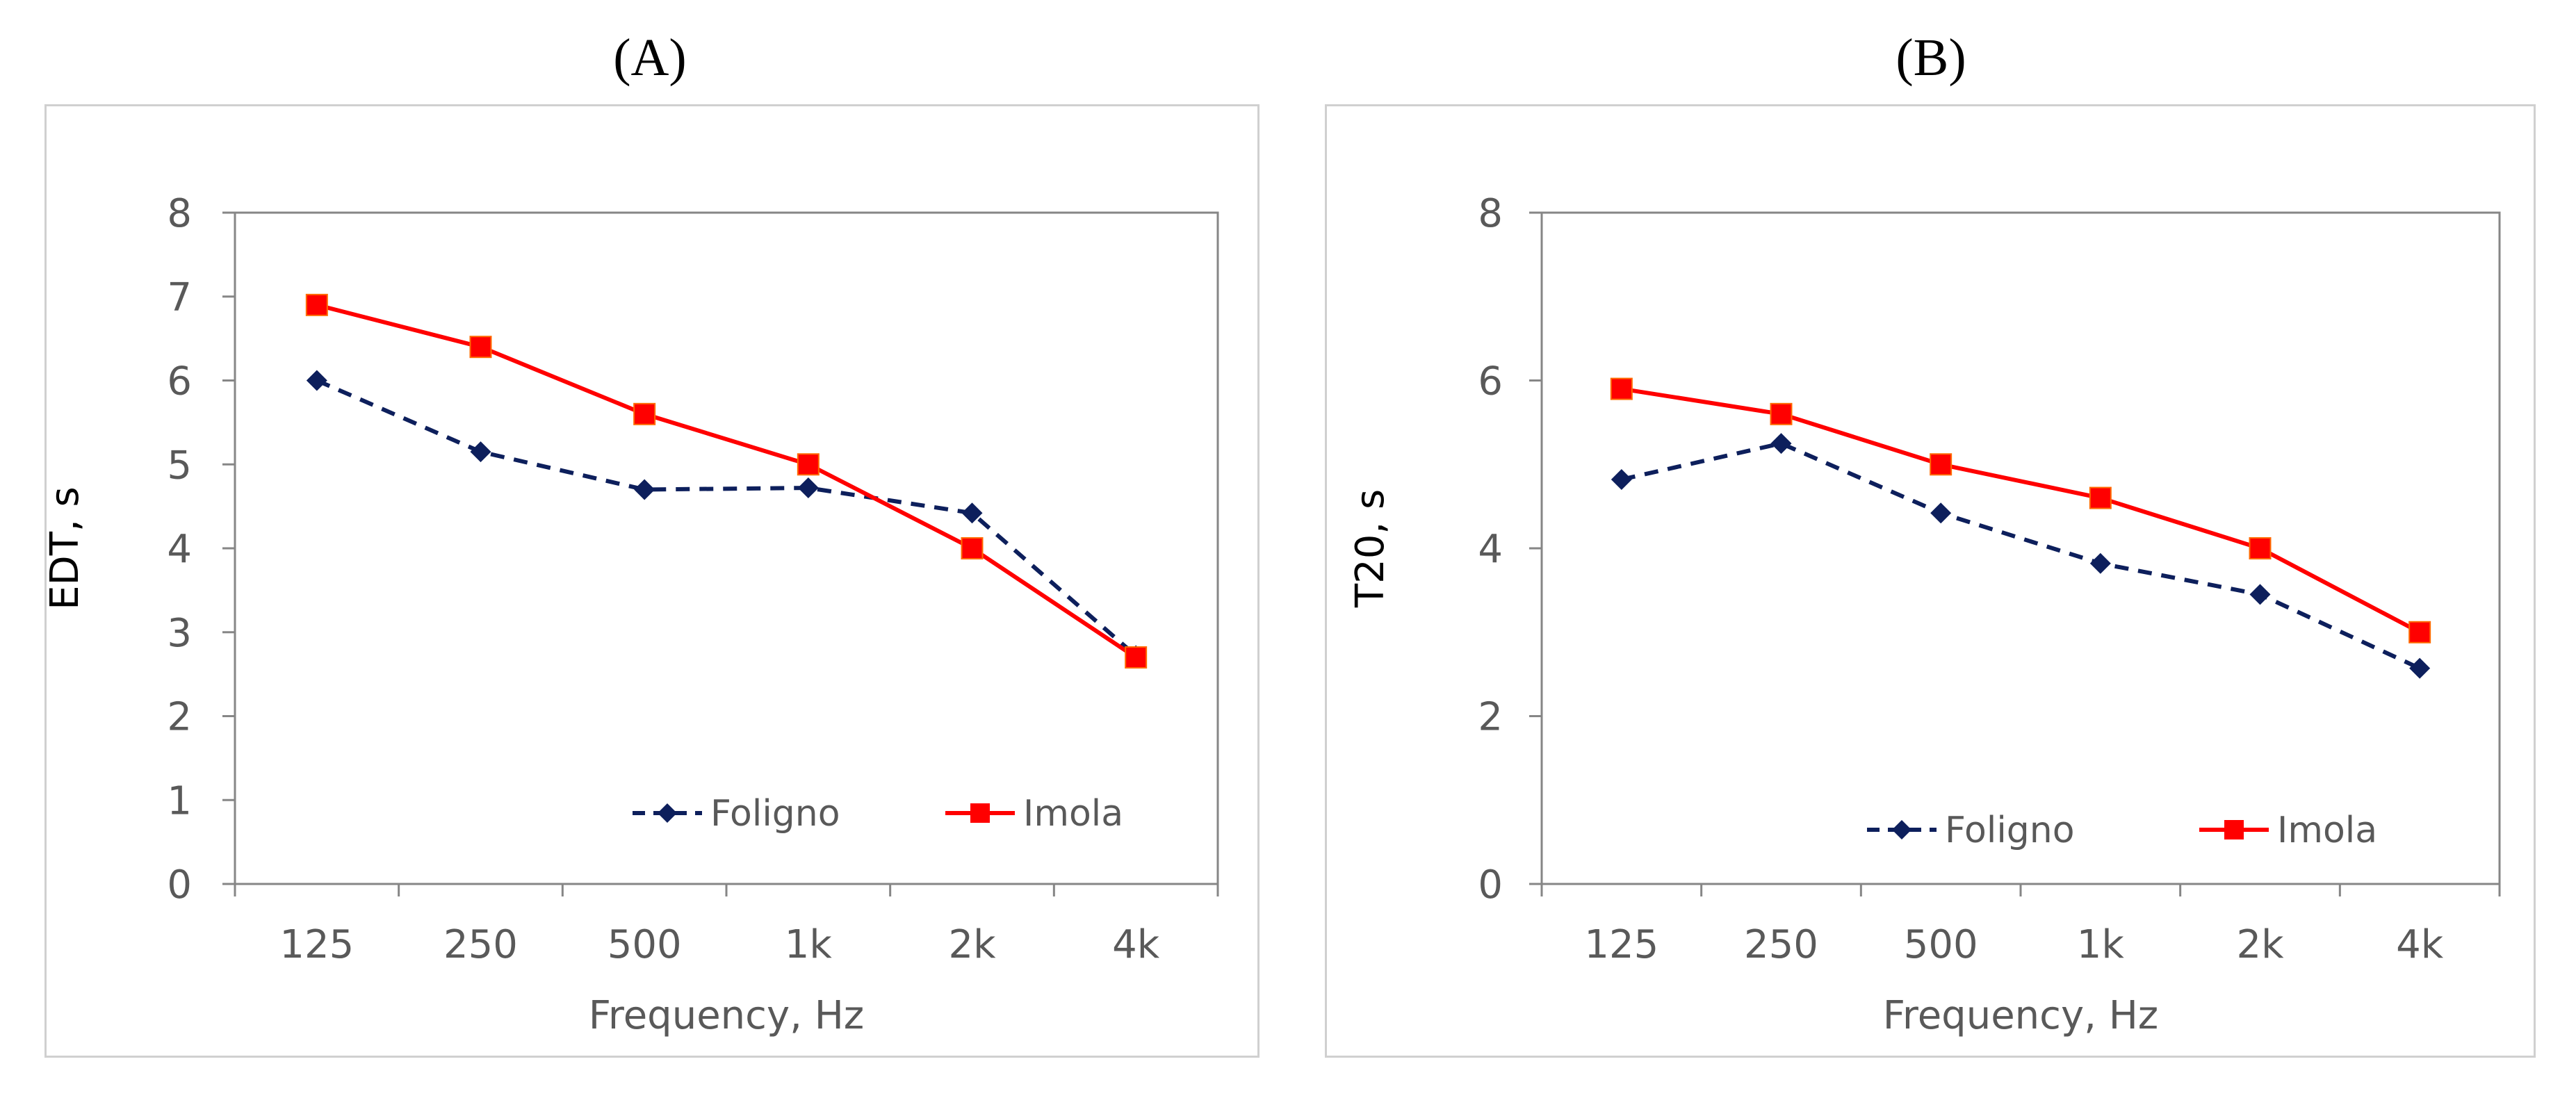 The image size is (2576, 1098). What do you see at coordinates (179, 465) in the screenshot?
I see `y-tick-label: 5` at bounding box center [179, 465].